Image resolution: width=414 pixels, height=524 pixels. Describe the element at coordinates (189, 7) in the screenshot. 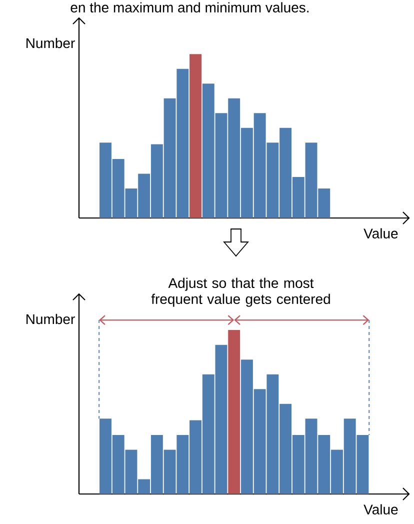

I see `chart-title: en the maximum and minimum values.` at that location.